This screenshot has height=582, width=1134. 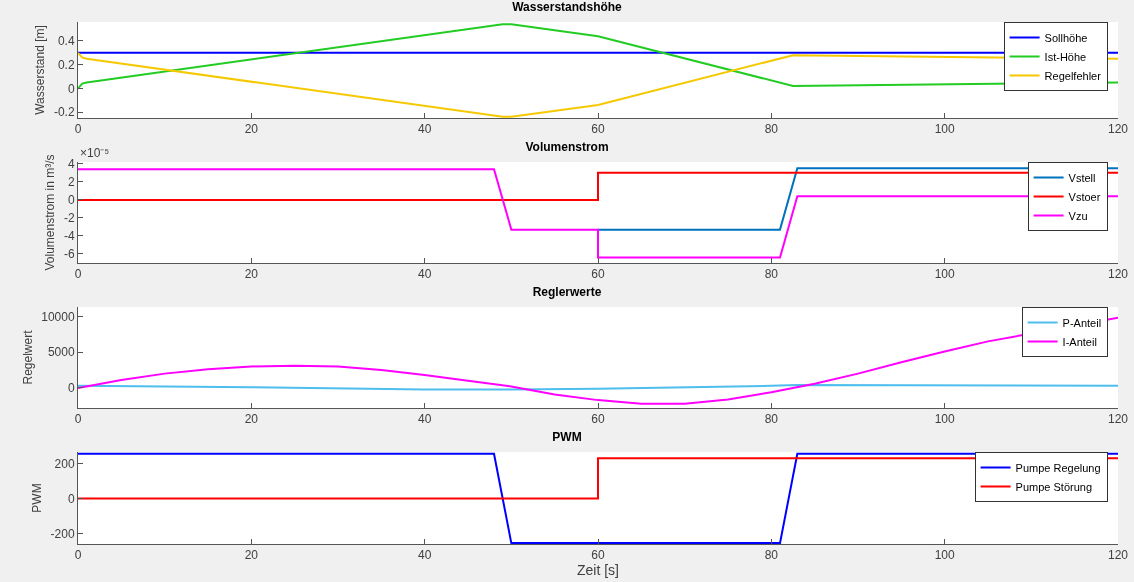 I want to click on legend-label: Ist-Höhe, so click(x=1065, y=56).